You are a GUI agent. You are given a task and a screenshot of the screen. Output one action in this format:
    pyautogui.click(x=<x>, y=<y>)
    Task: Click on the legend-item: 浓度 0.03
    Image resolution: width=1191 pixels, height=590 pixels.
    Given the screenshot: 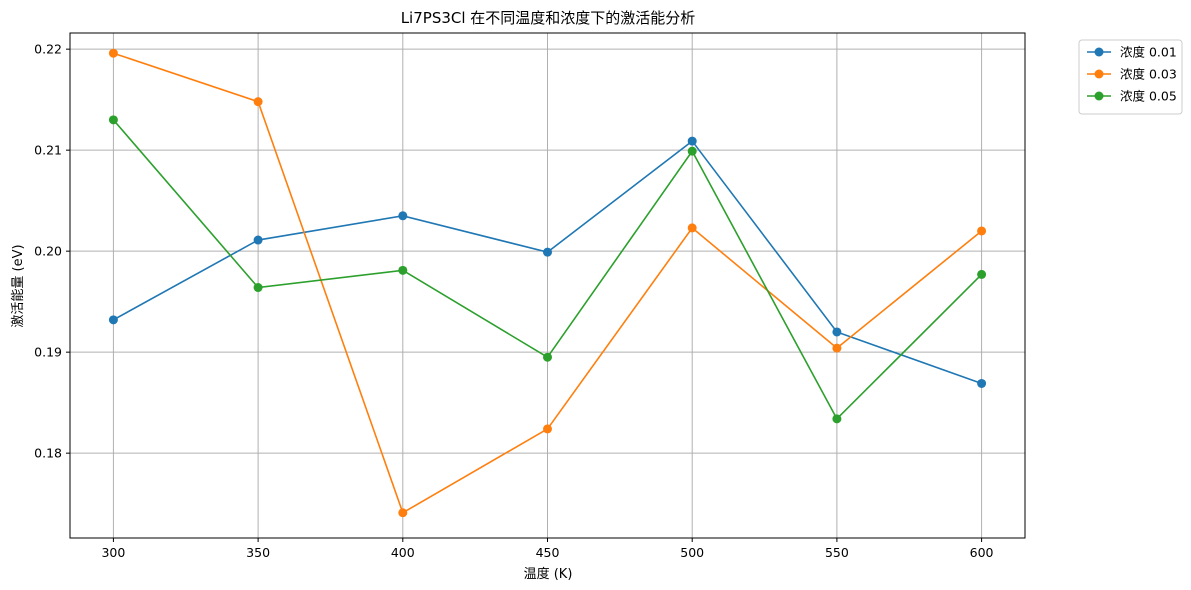 What is the action you would take?
    pyautogui.click(x=1132, y=74)
    